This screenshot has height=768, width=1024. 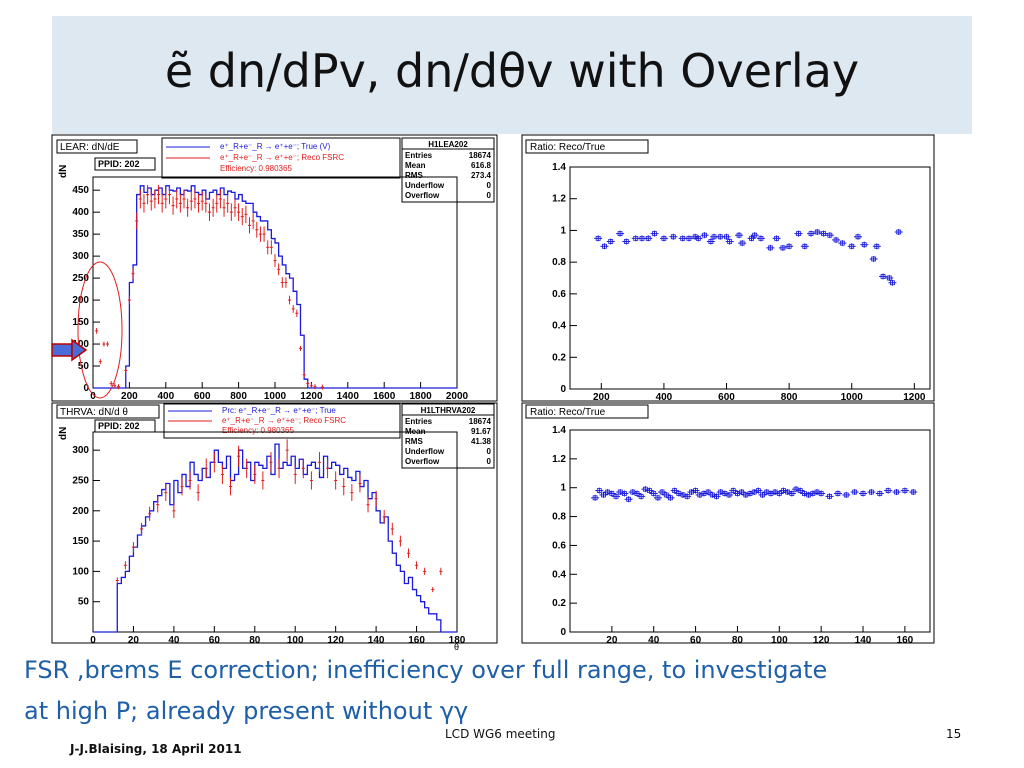 What do you see at coordinates (419, 155) in the screenshot?
I see `stats-key: Entries` at bounding box center [419, 155].